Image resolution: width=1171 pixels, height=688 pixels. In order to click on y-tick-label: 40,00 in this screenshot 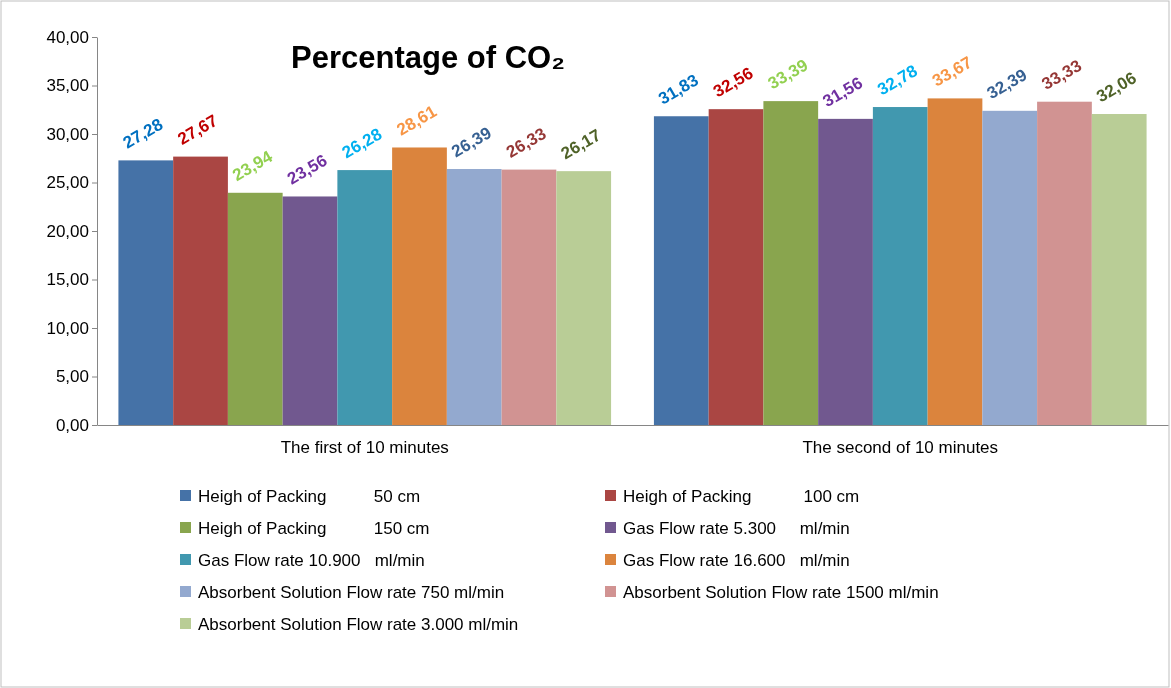, I will do `click(67, 37)`.